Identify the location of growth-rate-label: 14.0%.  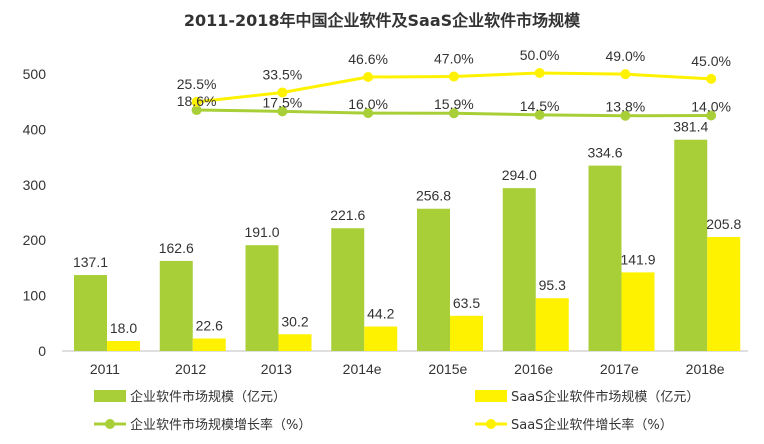
(711, 106).